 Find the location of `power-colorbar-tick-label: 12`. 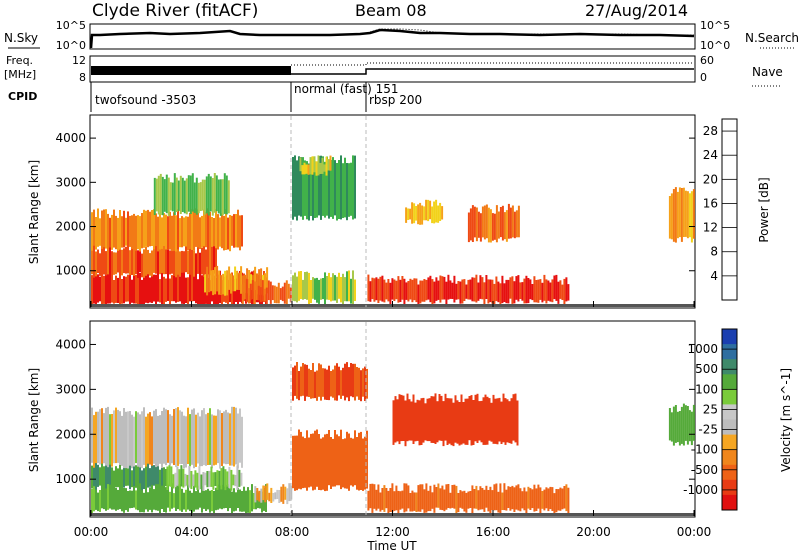

power-colorbar-tick-label: 12 is located at coordinates (710, 228).